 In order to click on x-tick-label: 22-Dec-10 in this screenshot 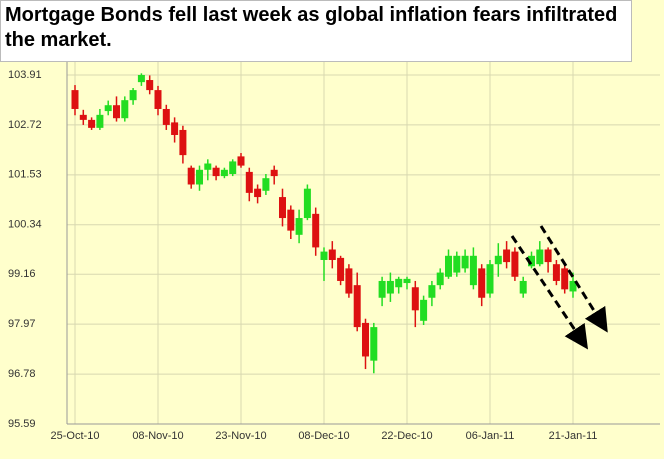, I will do `click(406, 436)`.